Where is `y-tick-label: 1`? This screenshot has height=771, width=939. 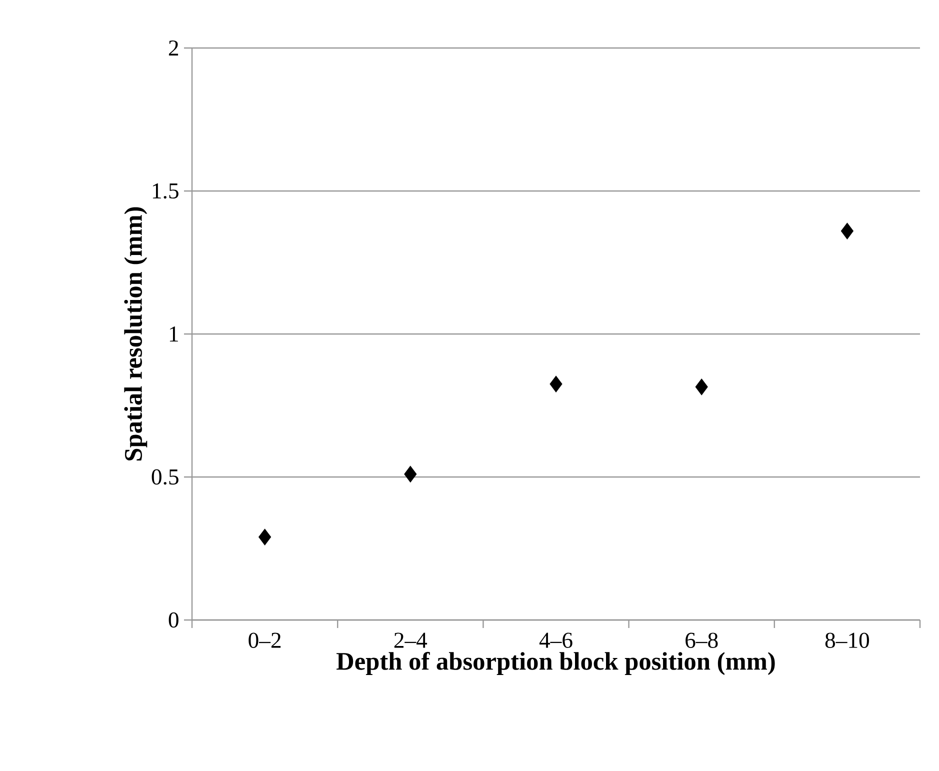
y-tick-label: 1 is located at coordinates (174, 334).